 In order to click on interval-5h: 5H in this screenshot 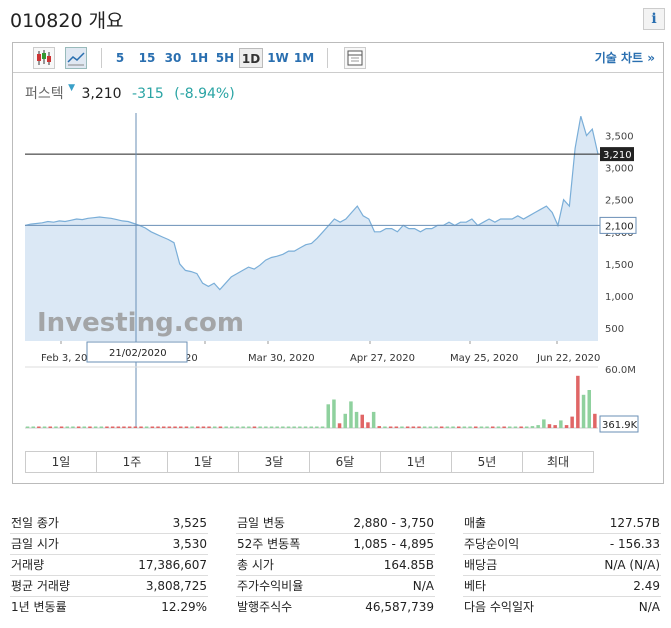, I will do `click(225, 58)`.